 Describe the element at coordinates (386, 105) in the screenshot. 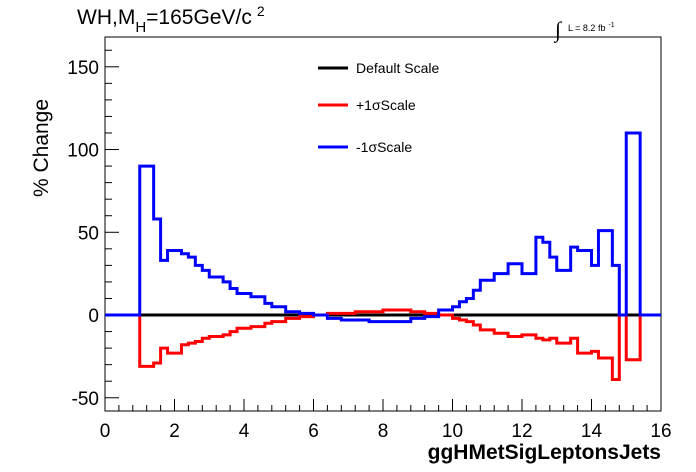

I see `legend-label: +1σScale` at that location.